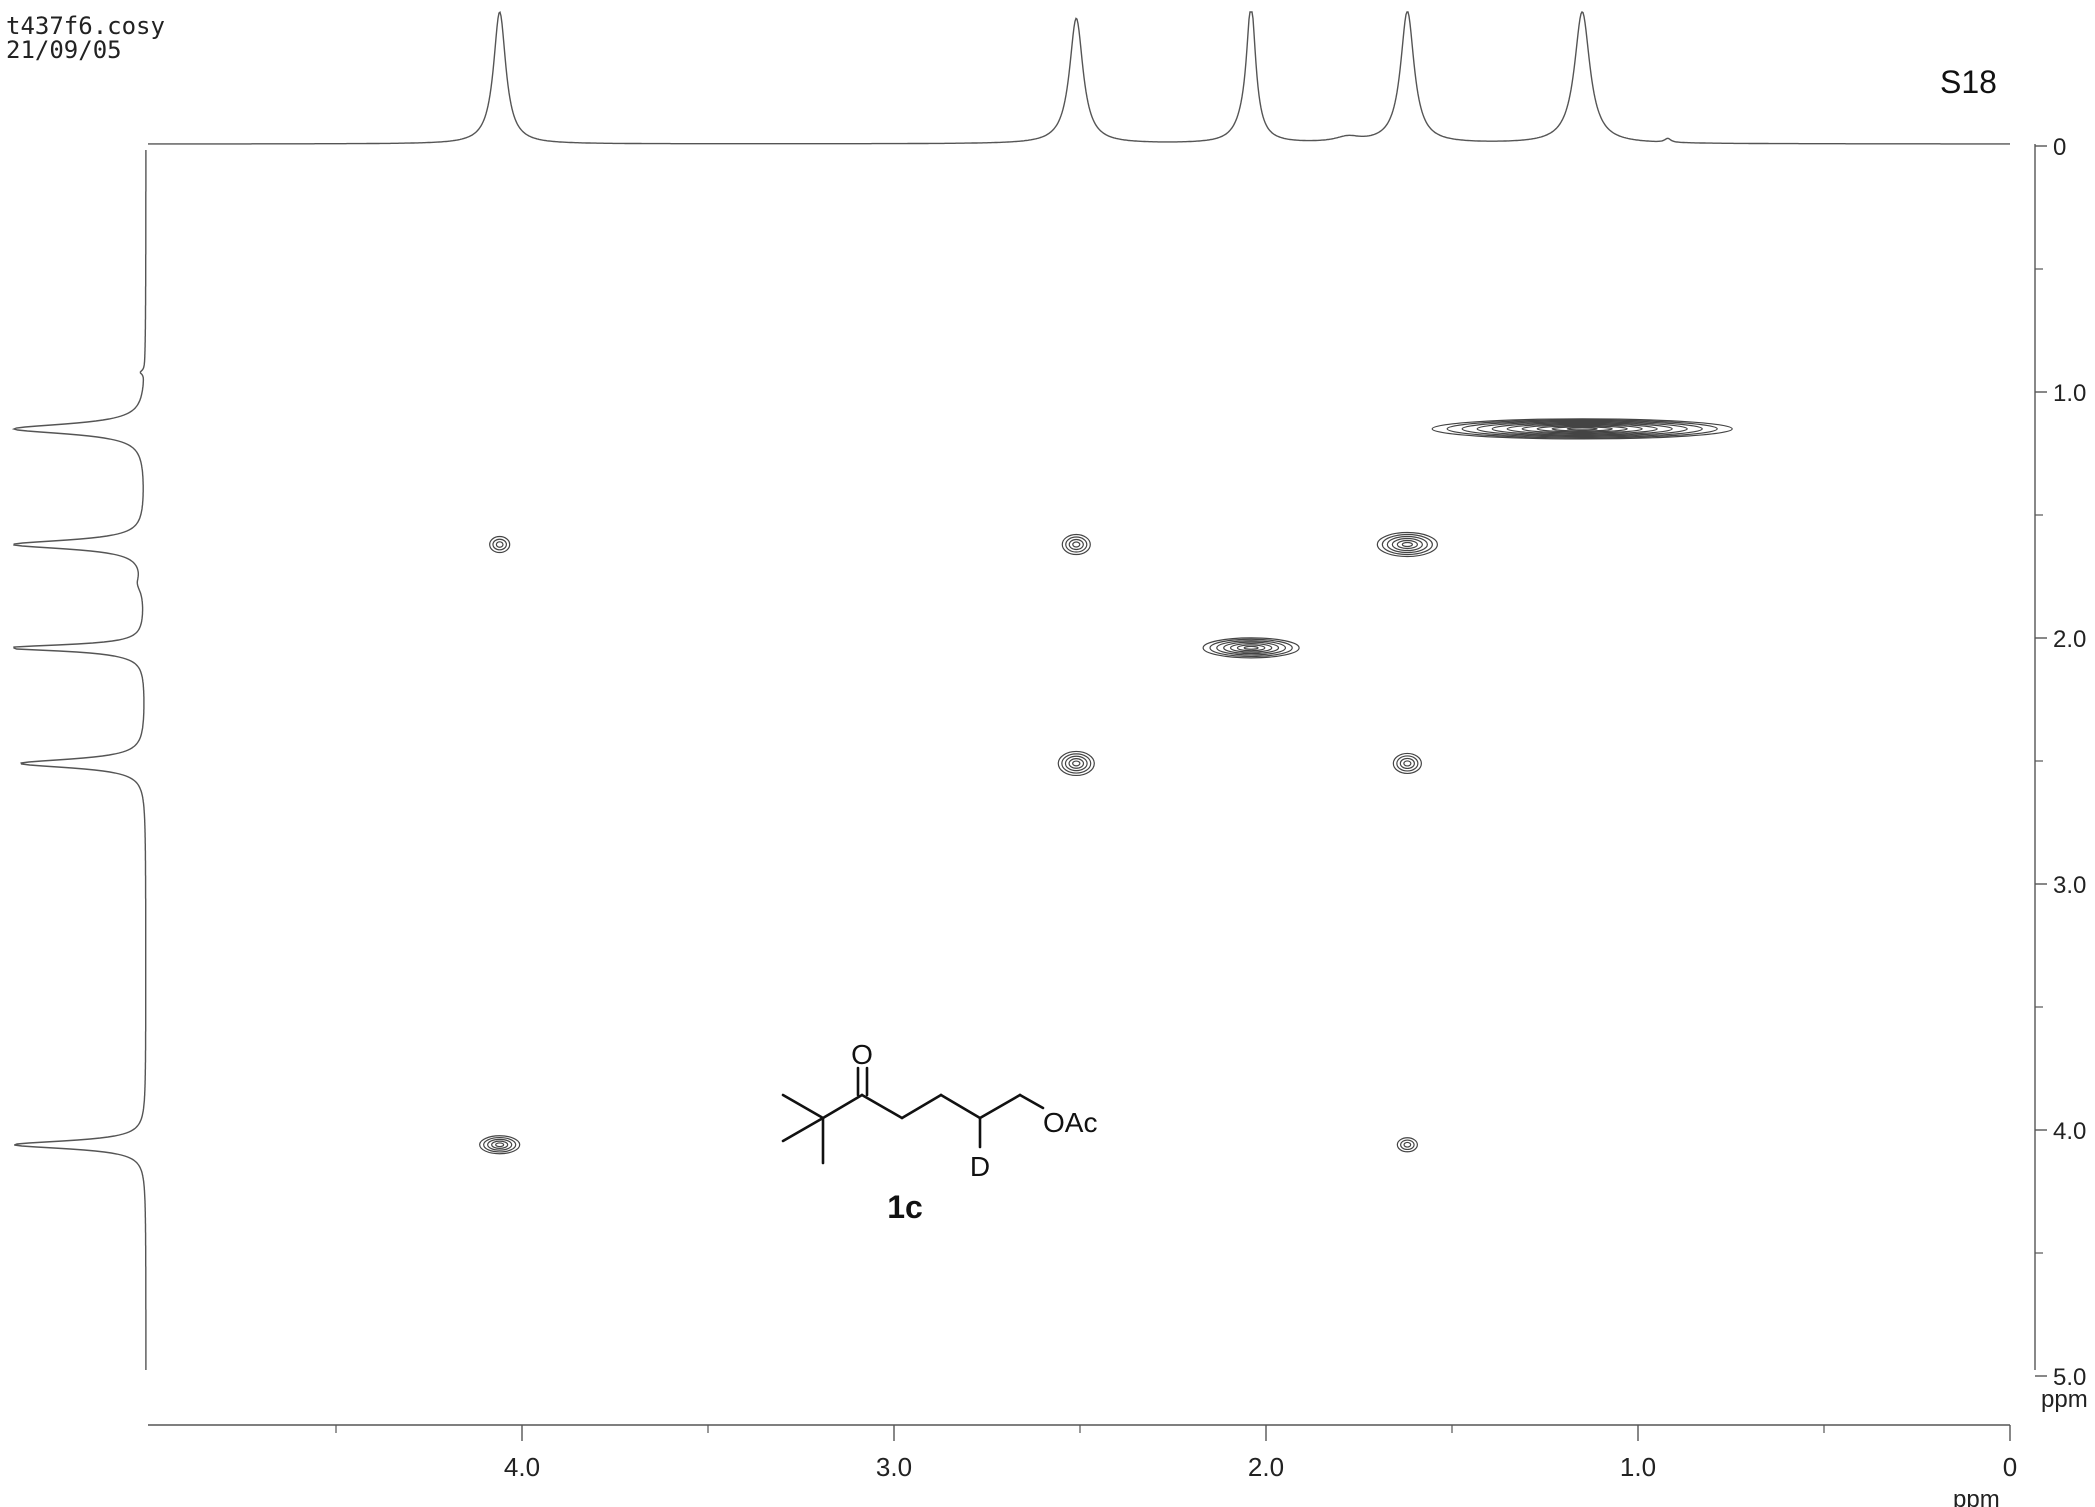 This screenshot has width=2095, height=1507. What do you see at coordinates (1070, 1122) in the screenshot?
I see `acetate-label: OAc` at bounding box center [1070, 1122].